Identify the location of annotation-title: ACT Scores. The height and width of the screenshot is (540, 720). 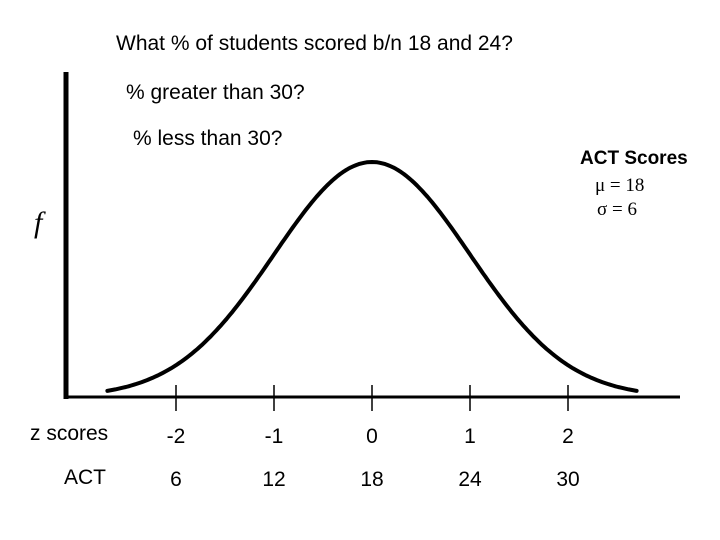
(634, 158).